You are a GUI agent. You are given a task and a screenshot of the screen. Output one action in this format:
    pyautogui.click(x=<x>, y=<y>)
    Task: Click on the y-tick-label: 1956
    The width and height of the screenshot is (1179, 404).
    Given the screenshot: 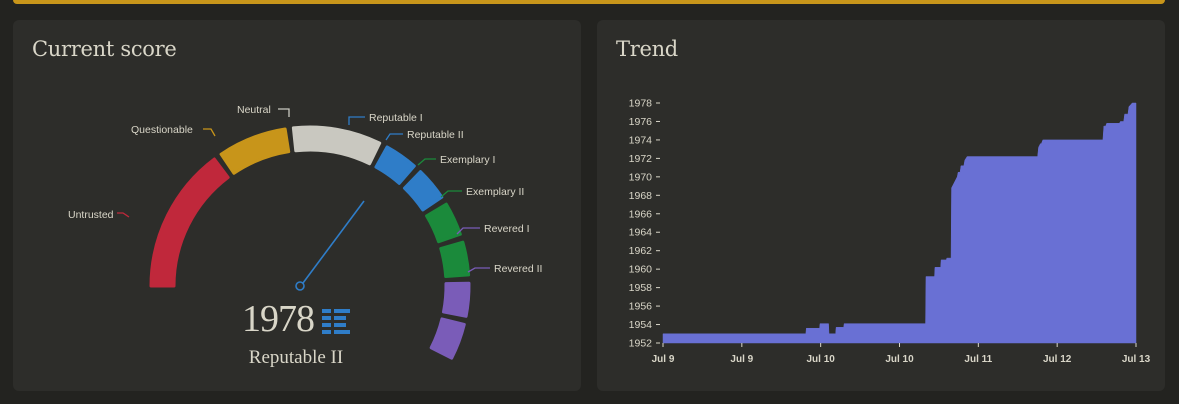 What is the action you would take?
    pyautogui.click(x=641, y=307)
    